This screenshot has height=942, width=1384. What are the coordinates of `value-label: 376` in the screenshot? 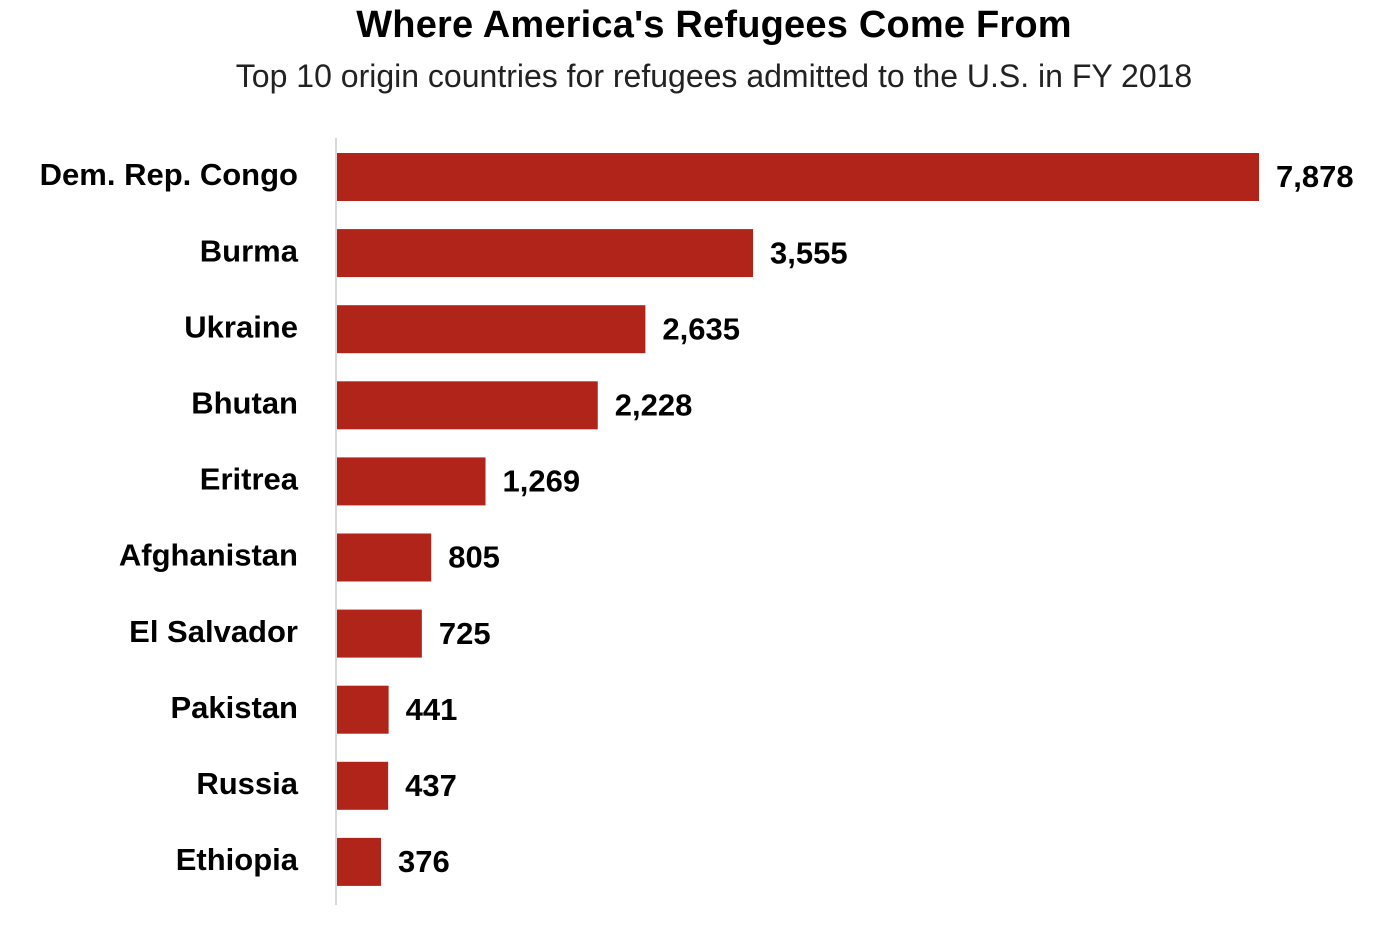 It's located at (424, 861).